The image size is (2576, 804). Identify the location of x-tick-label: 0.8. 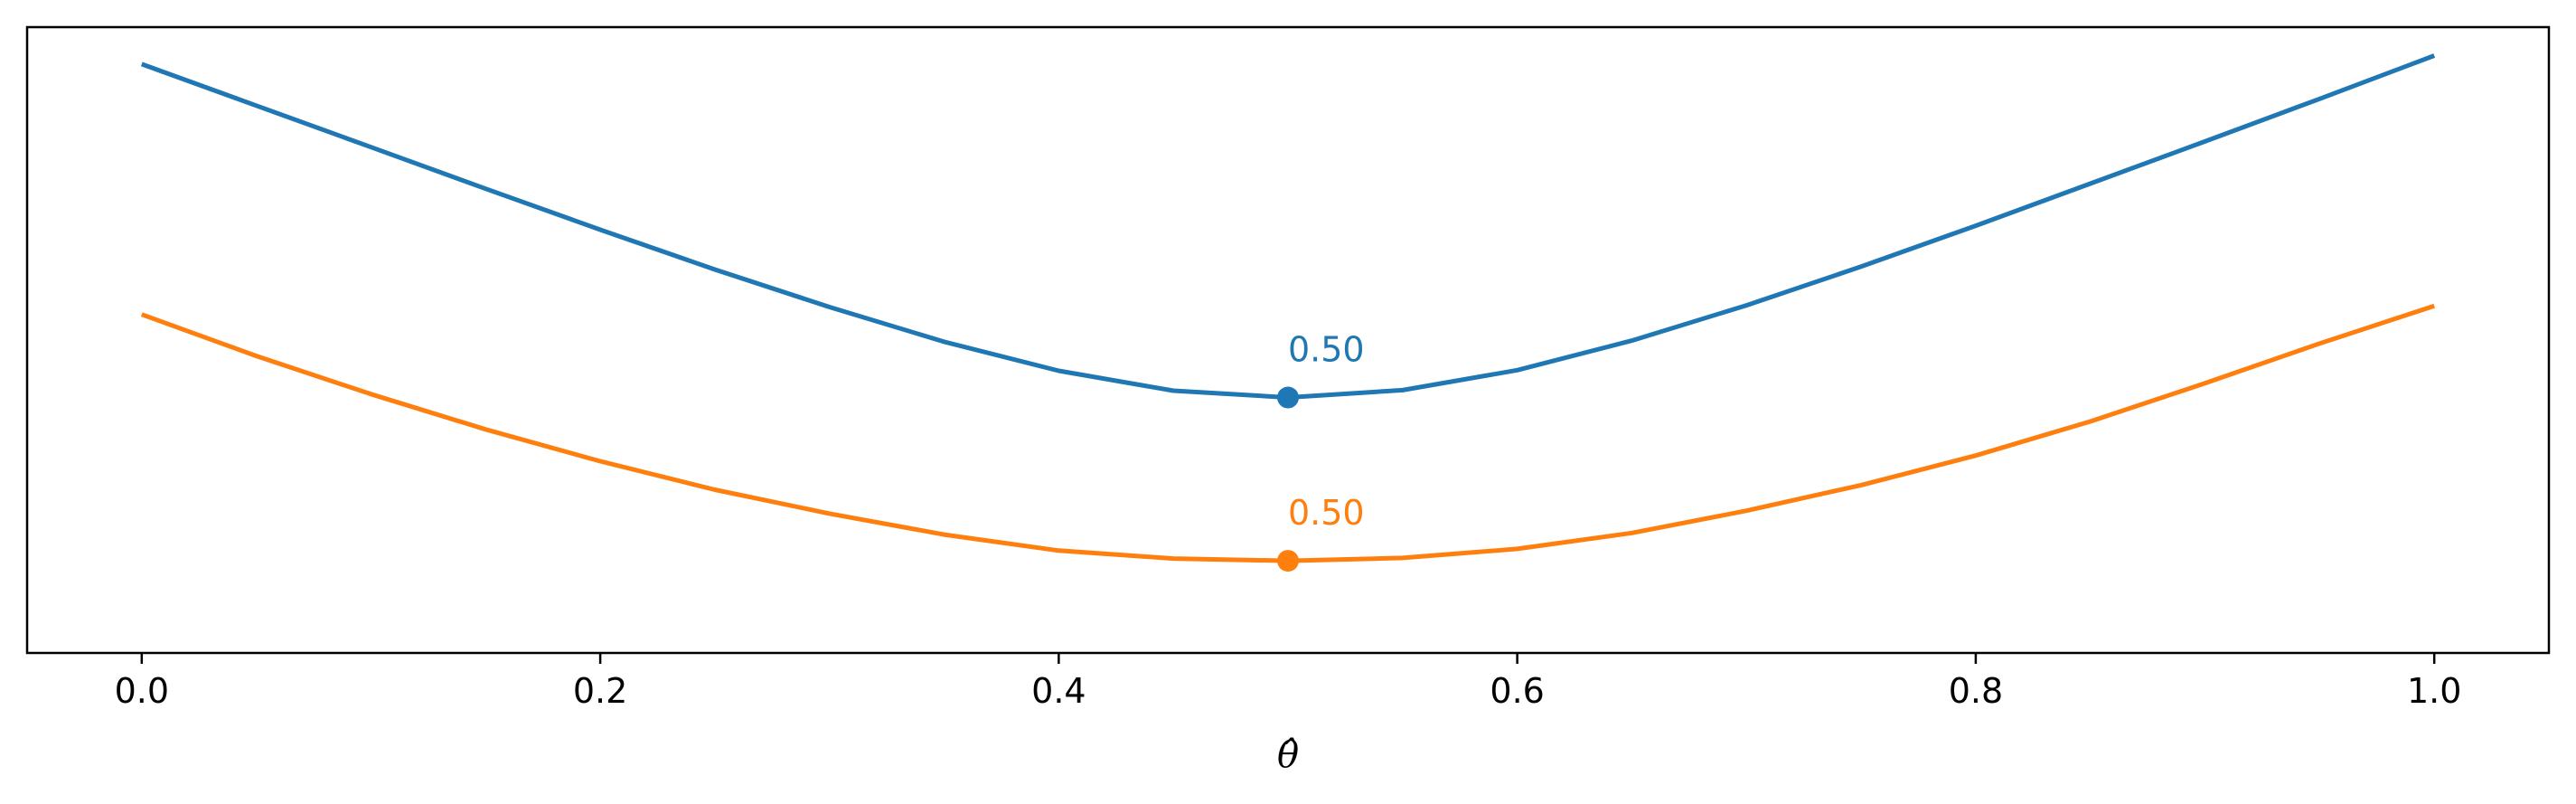
(1976, 691).